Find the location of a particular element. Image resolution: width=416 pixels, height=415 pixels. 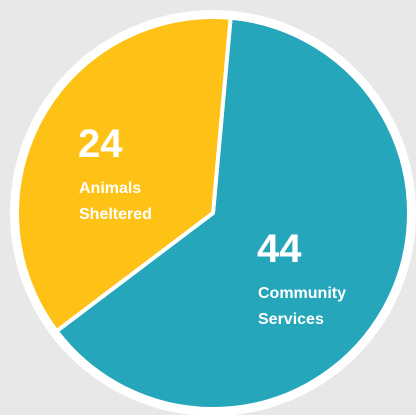

pie-slice-label-1-line-1: Sheltered is located at coordinates (115, 214).